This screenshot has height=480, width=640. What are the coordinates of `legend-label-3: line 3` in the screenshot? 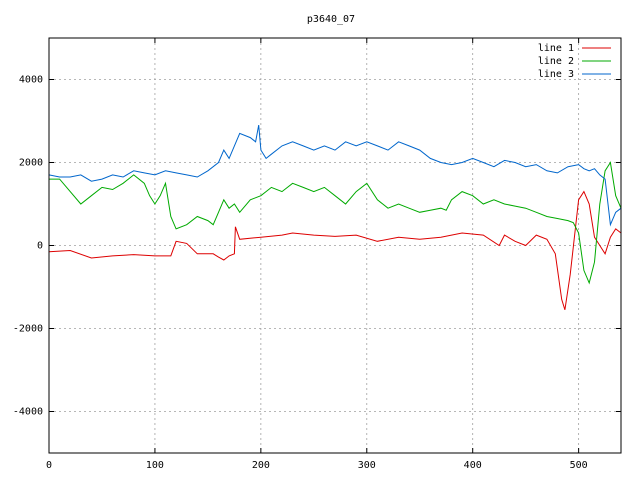 It's located at (556, 74).